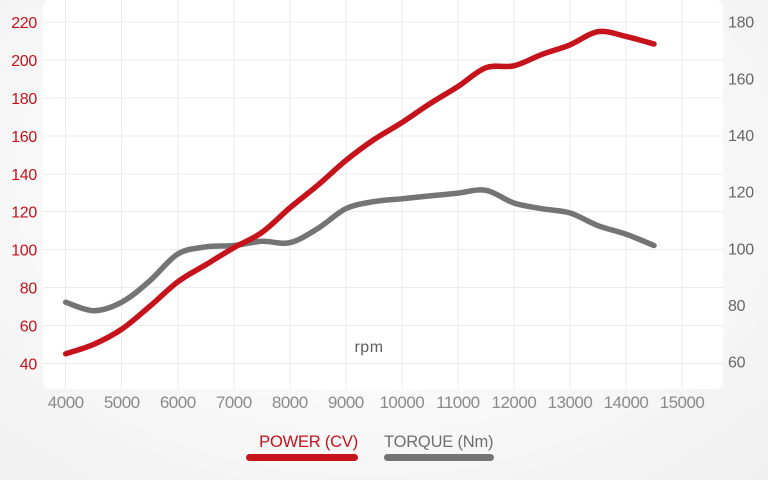 The width and height of the screenshot is (768, 480). What do you see at coordinates (737, 306) in the screenshot?
I see `y-axis-right-tick-label: 80` at bounding box center [737, 306].